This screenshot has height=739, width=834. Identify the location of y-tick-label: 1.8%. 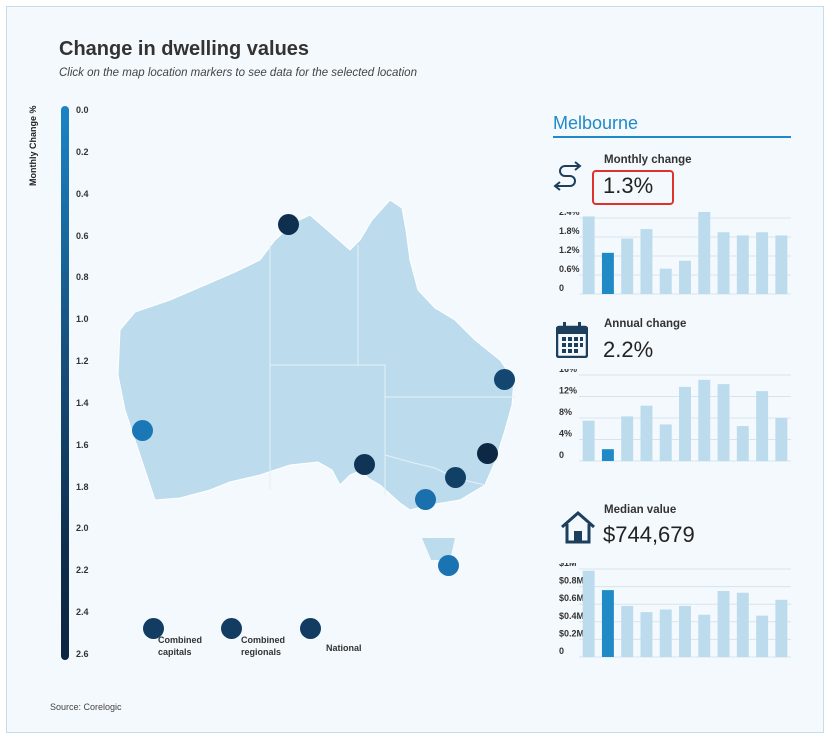
(569, 231).